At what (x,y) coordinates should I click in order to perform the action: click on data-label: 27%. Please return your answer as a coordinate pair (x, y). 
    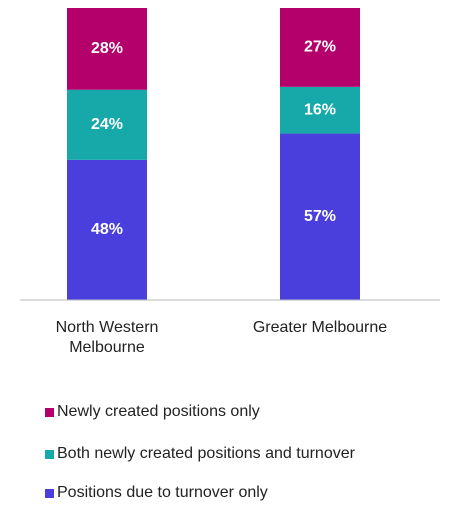
    Looking at the image, I should click on (320, 47).